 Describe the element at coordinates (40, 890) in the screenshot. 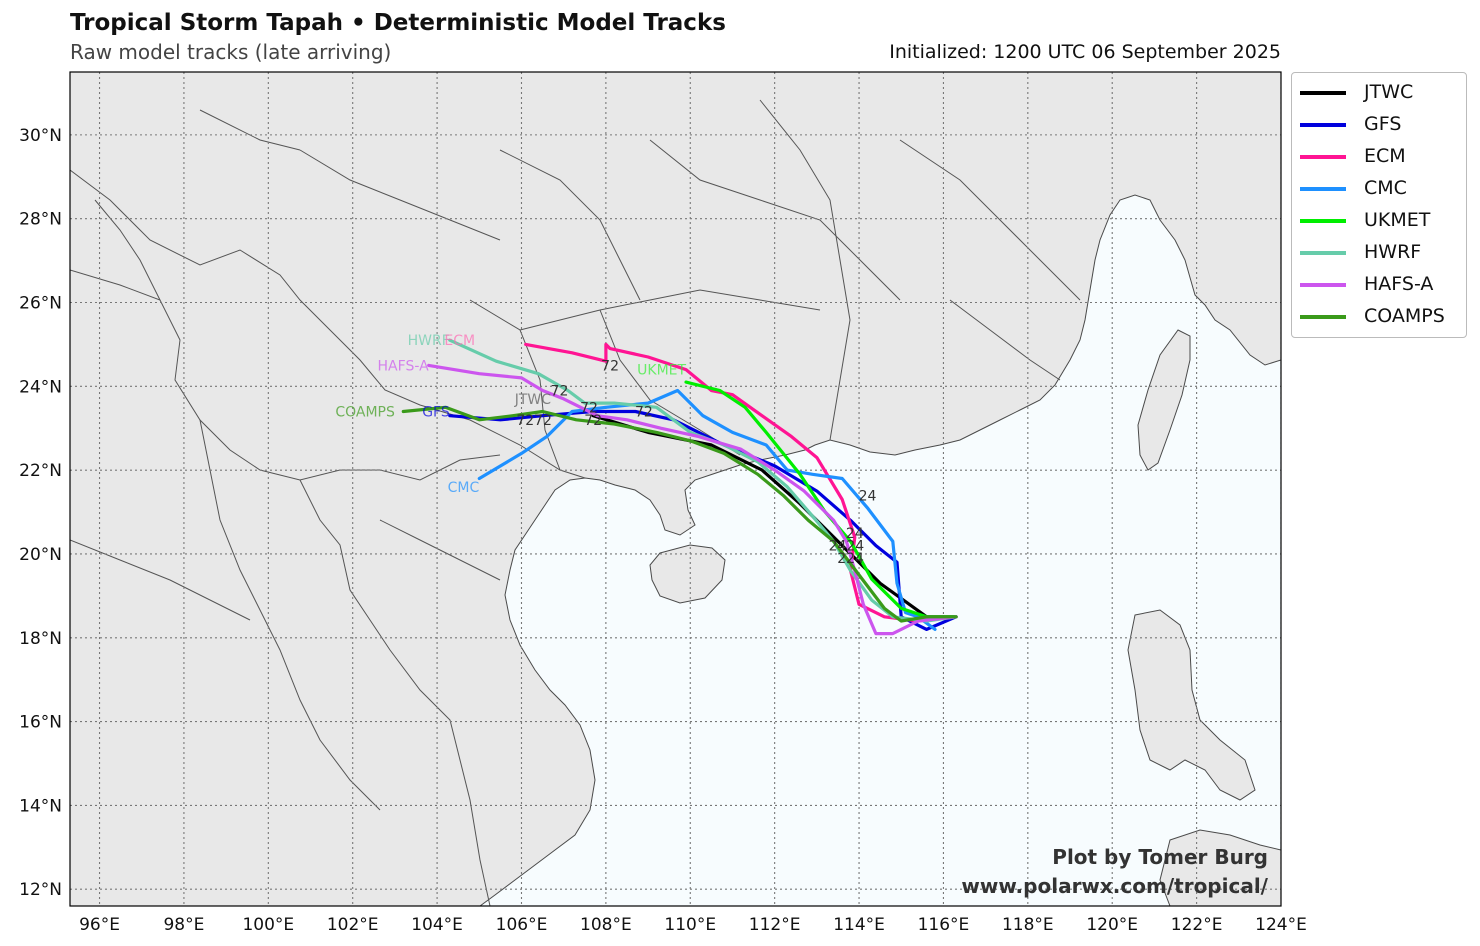

I see `latitude-tick-label: 12°N` at that location.